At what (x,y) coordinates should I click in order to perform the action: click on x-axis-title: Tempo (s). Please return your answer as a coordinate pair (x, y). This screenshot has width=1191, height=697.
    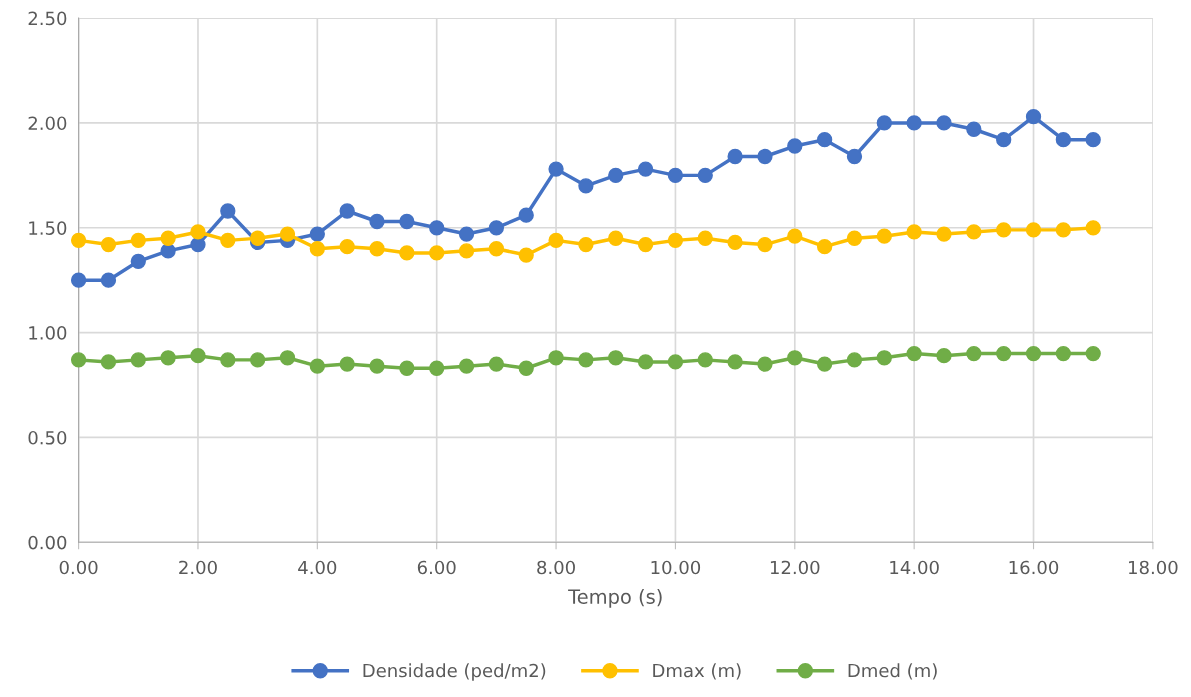
    Looking at the image, I should click on (615, 598).